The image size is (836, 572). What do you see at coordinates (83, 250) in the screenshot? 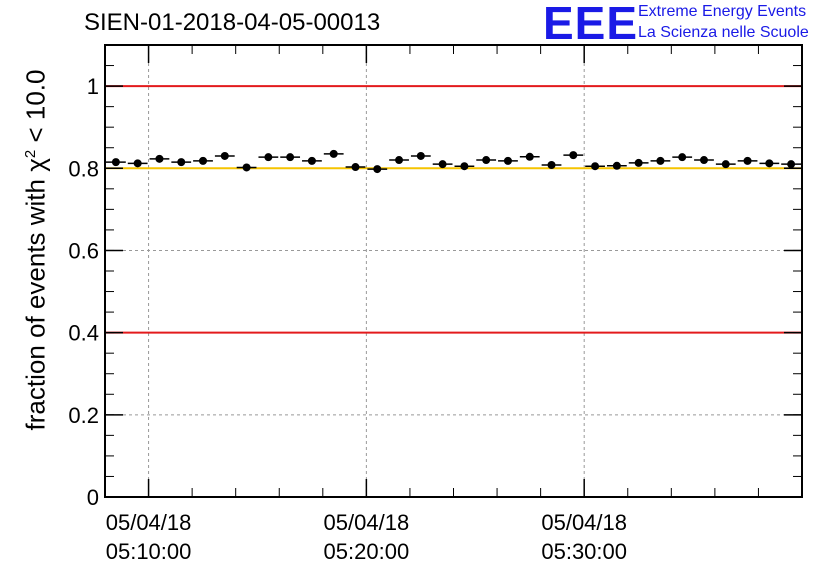
I see `y-tick-label: 0.6` at bounding box center [83, 250].